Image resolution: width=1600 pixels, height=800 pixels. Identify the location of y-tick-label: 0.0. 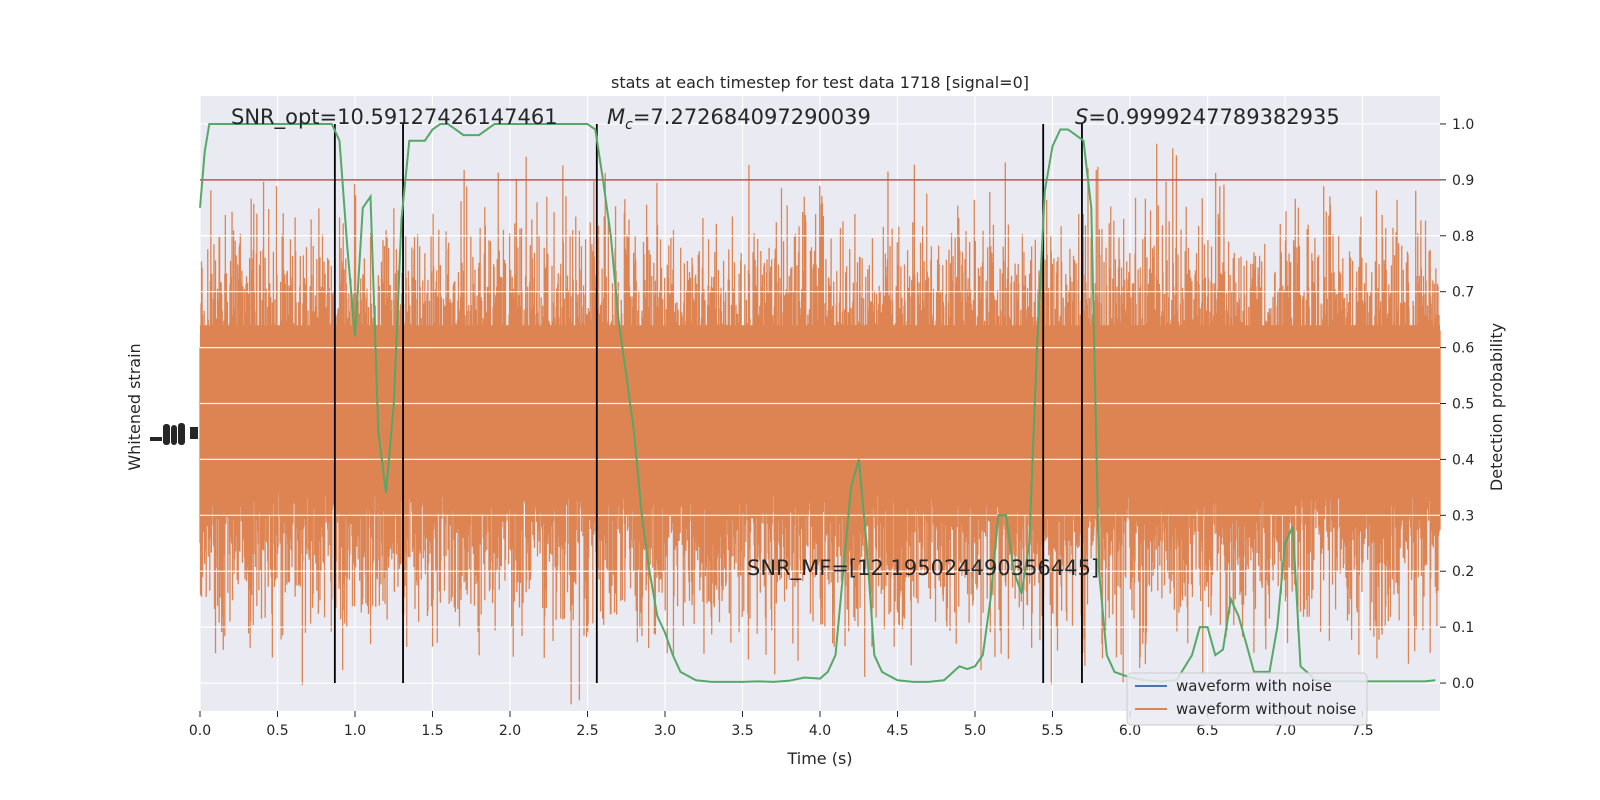
(1463, 684).